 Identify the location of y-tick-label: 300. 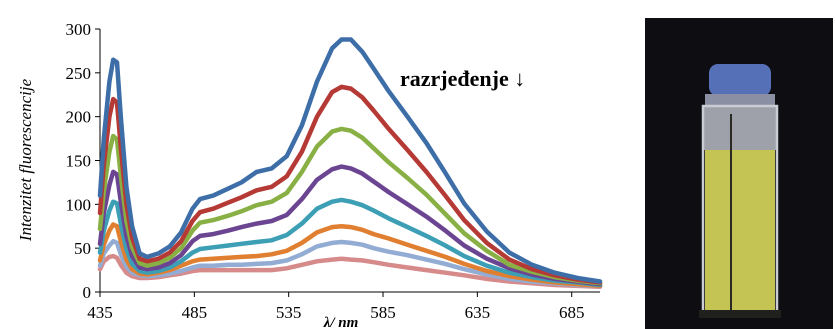
(79, 29).